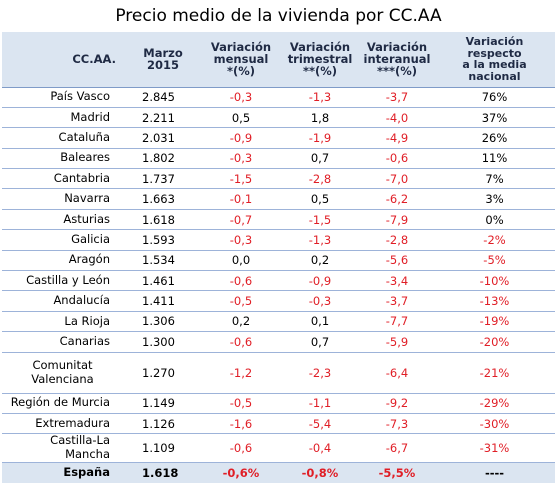 Image resolution: width=557 pixels, height=483 pixels. I want to click on national-diff-cell: -13%, so click(494, 301).